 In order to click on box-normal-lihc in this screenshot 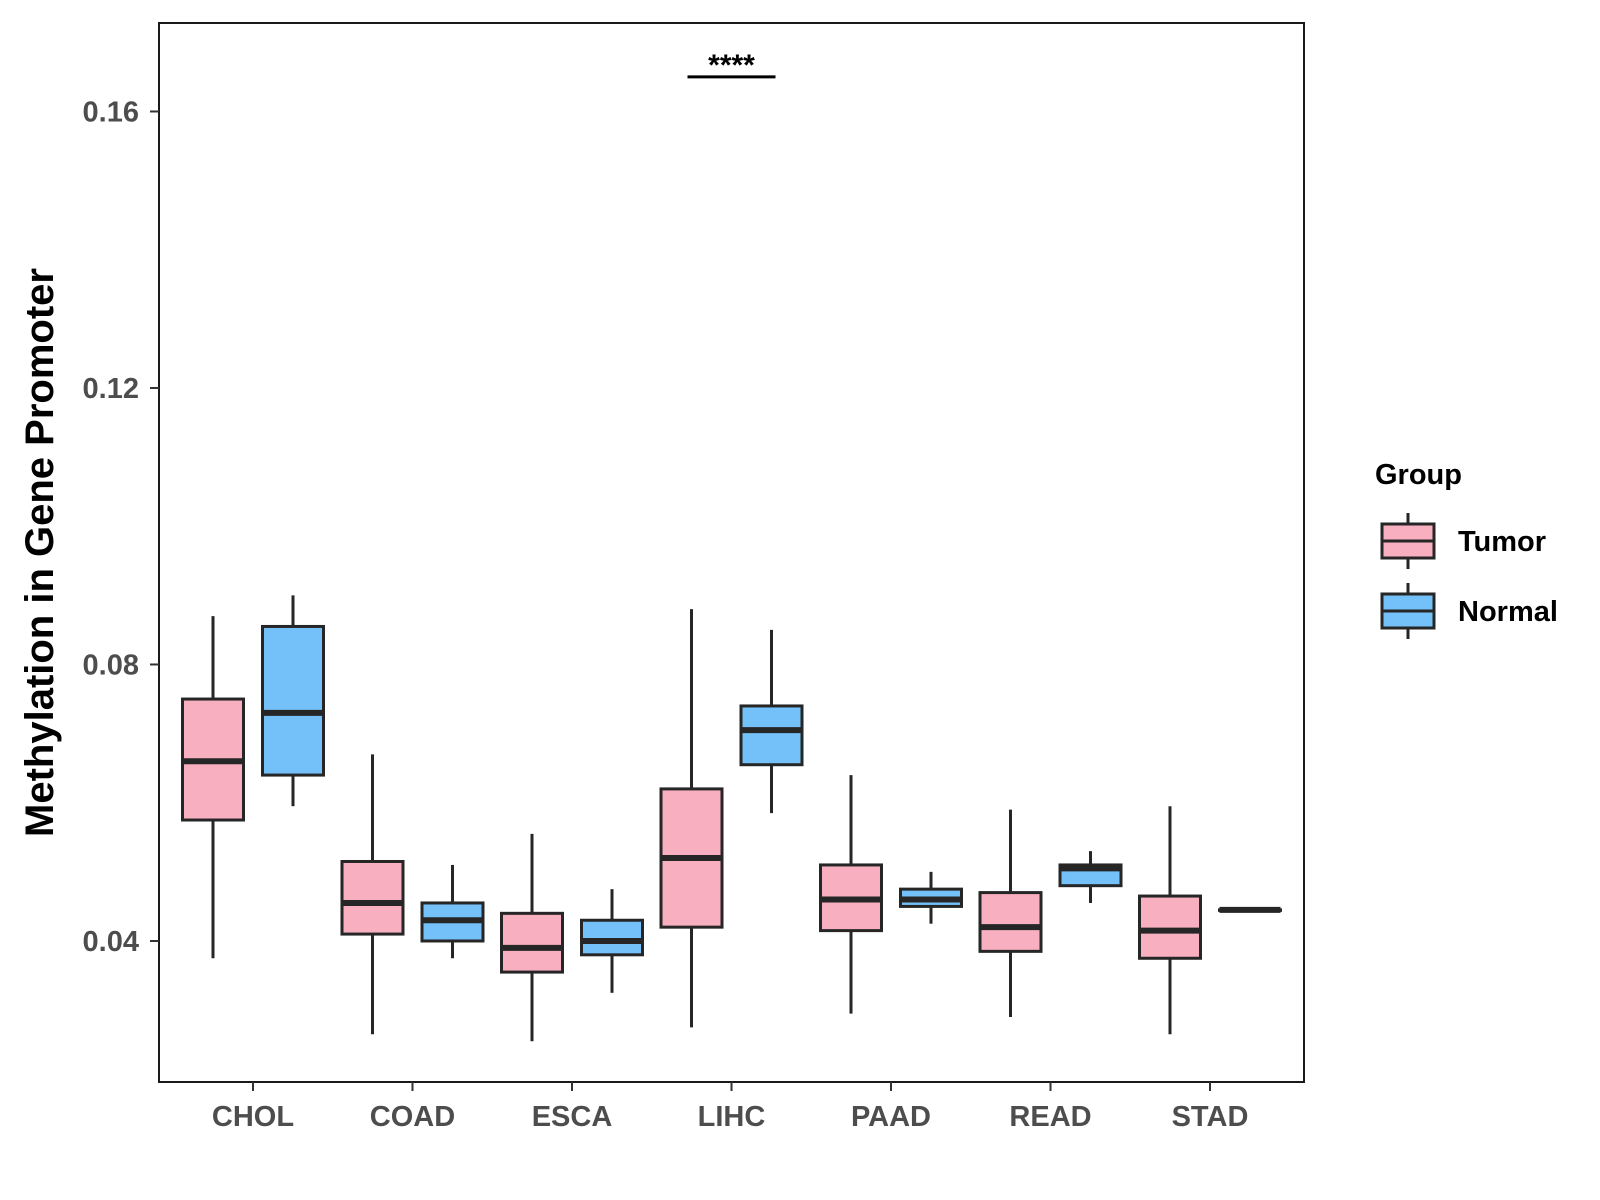, I will do `click(771, 721)`.